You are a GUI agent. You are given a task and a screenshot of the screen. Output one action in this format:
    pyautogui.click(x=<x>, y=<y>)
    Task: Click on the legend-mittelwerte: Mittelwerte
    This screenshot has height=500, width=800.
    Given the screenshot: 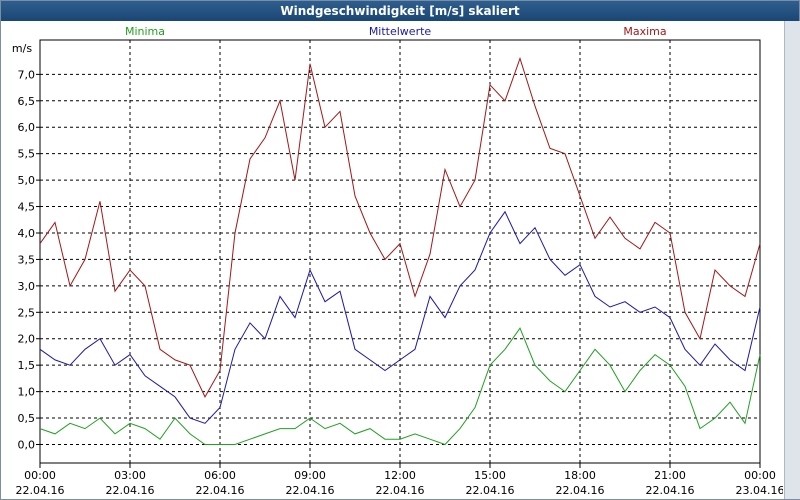 What is the action you would take?
    pyautogui.click(x=400, y=31)
    